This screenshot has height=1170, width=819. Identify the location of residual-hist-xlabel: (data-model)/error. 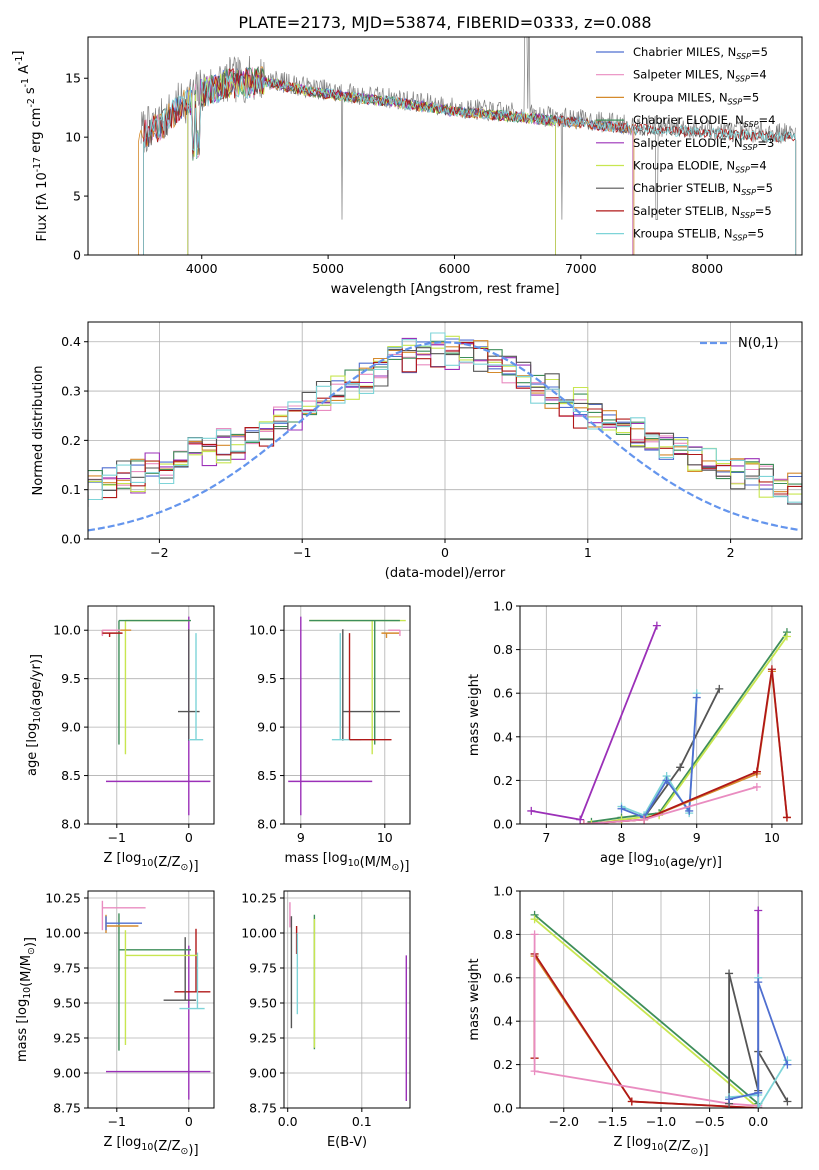
(445, 573).